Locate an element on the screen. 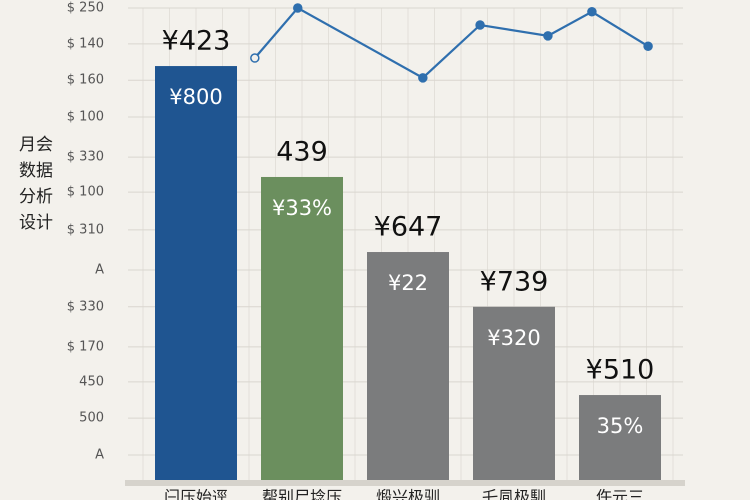 This screenshot has width=750, height=500. bar-top-label: ¥423 is located at coordinates (196, 41).